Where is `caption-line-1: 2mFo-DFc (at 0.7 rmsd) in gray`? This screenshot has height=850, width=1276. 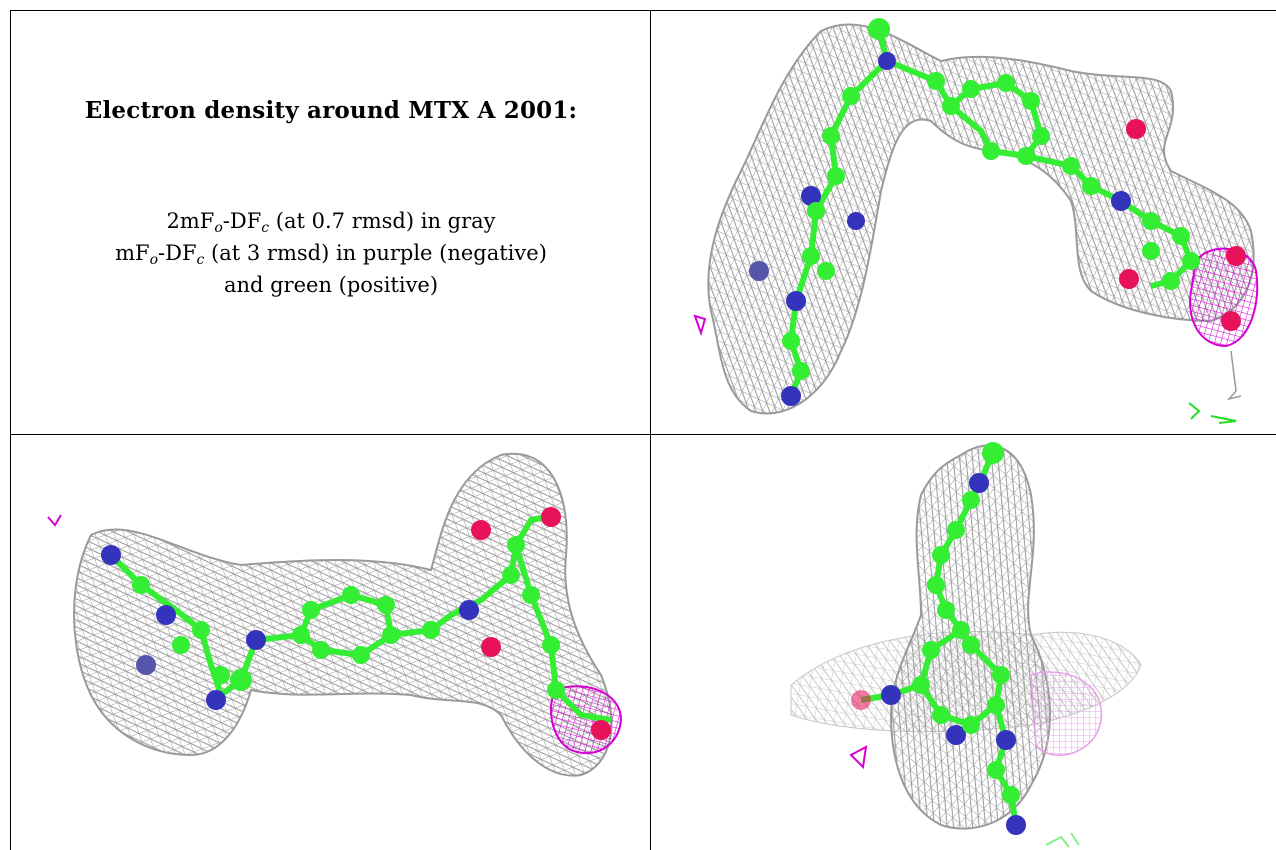
caption-line-1: 2mFo-DFc (at 0.7 rmsd) in gray is located at coordinates (331, 222).